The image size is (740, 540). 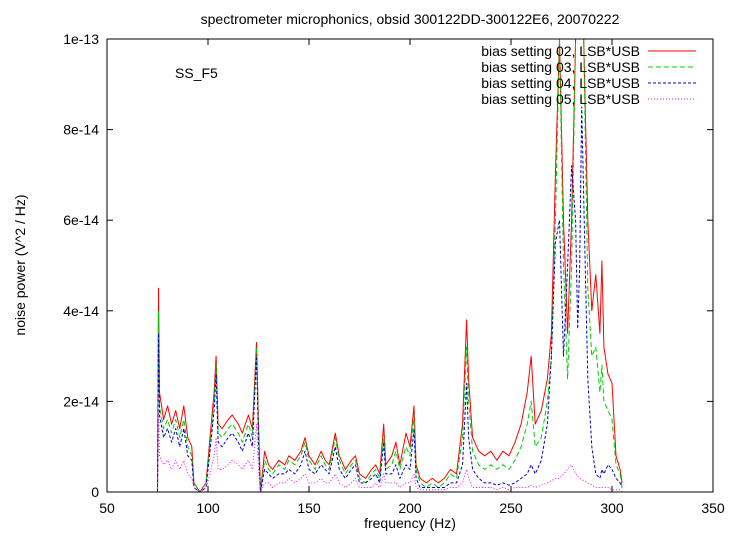 What do you see at coordinates (511, 508) in the screenshot?
I see `x-tick-label: 250` at bounding box center [511, 508].